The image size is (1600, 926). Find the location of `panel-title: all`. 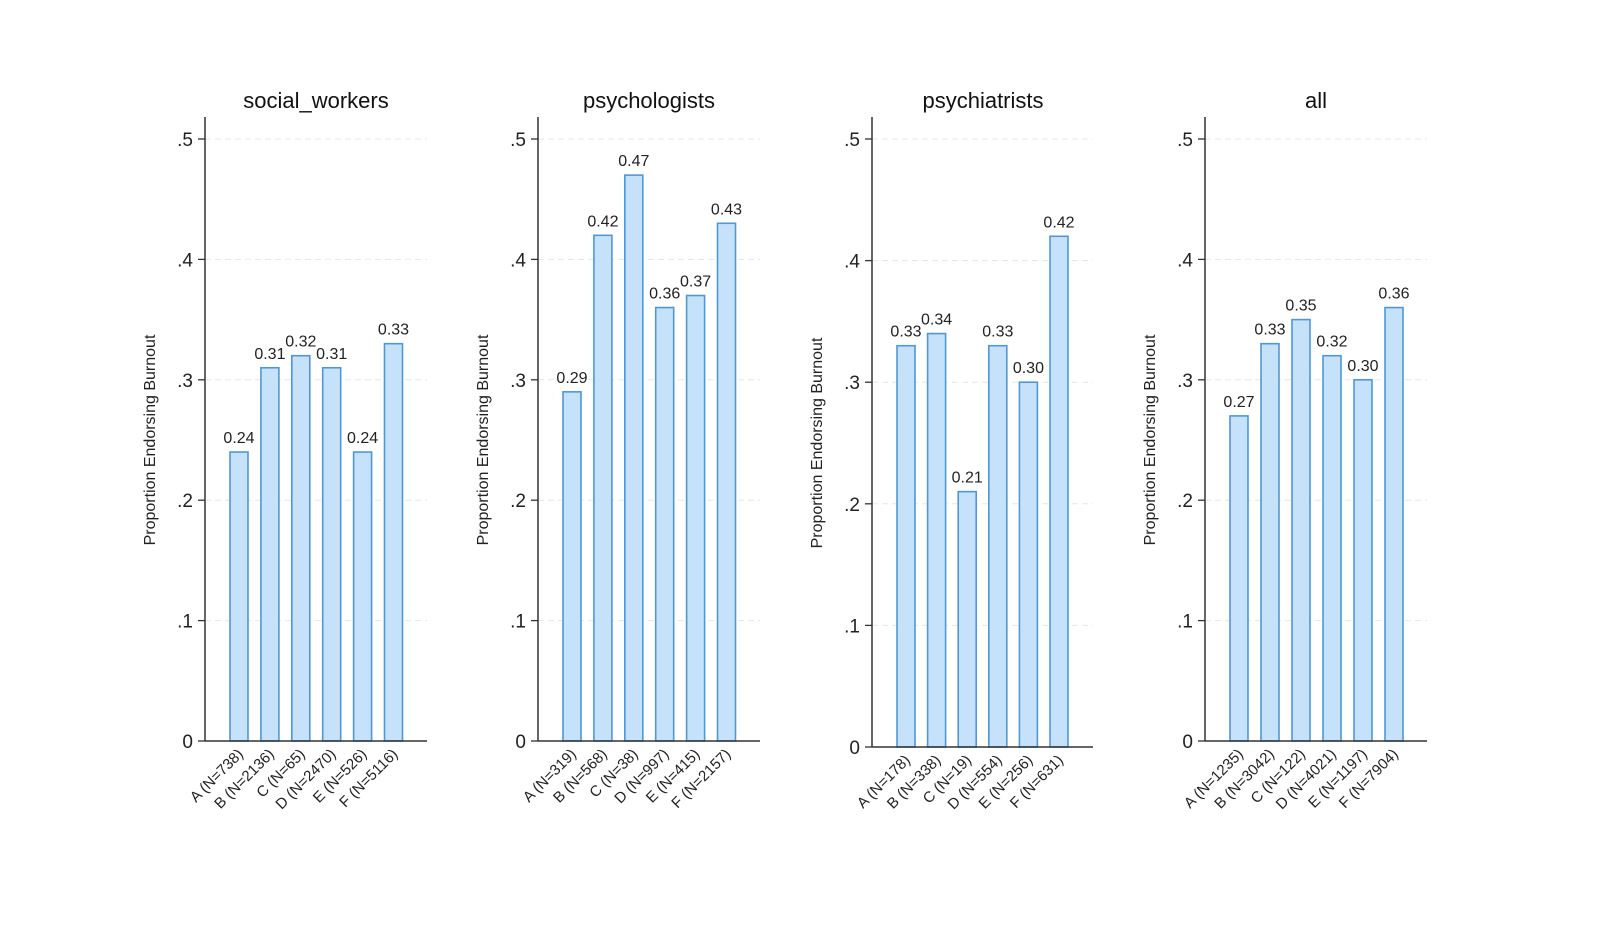

panel-title: all is located at coordinates (1316, 100).